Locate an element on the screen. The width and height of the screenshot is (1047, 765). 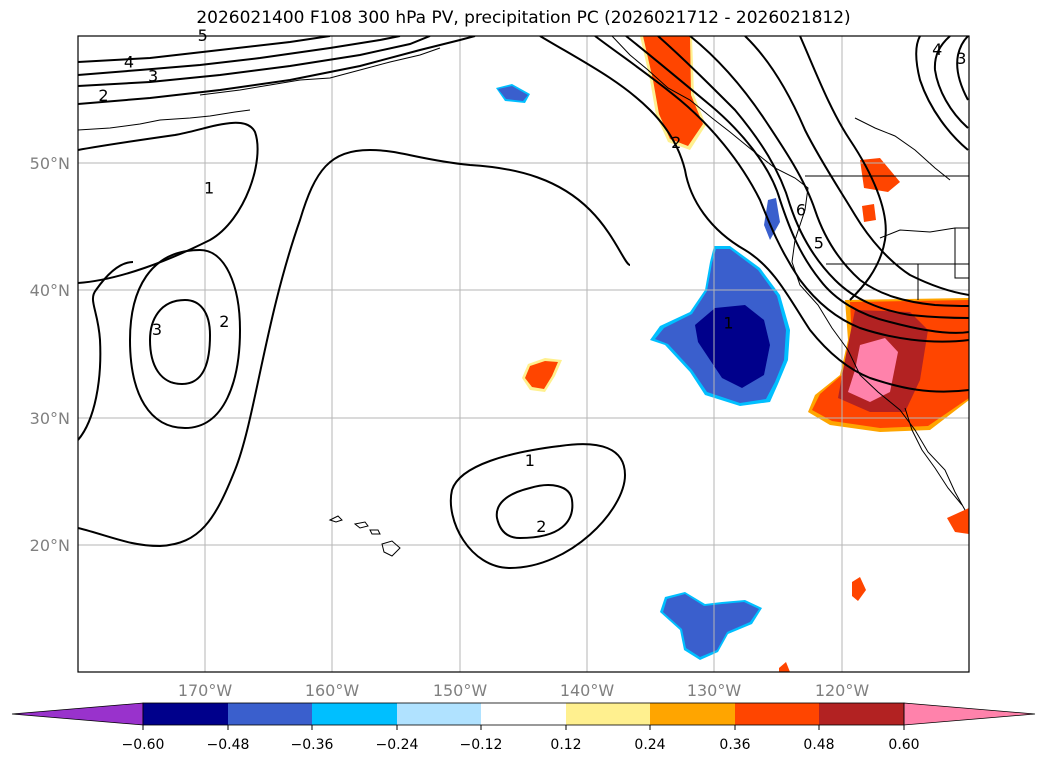
colorbar-tick-label: −0.60 is located at coordinates (143, 745).